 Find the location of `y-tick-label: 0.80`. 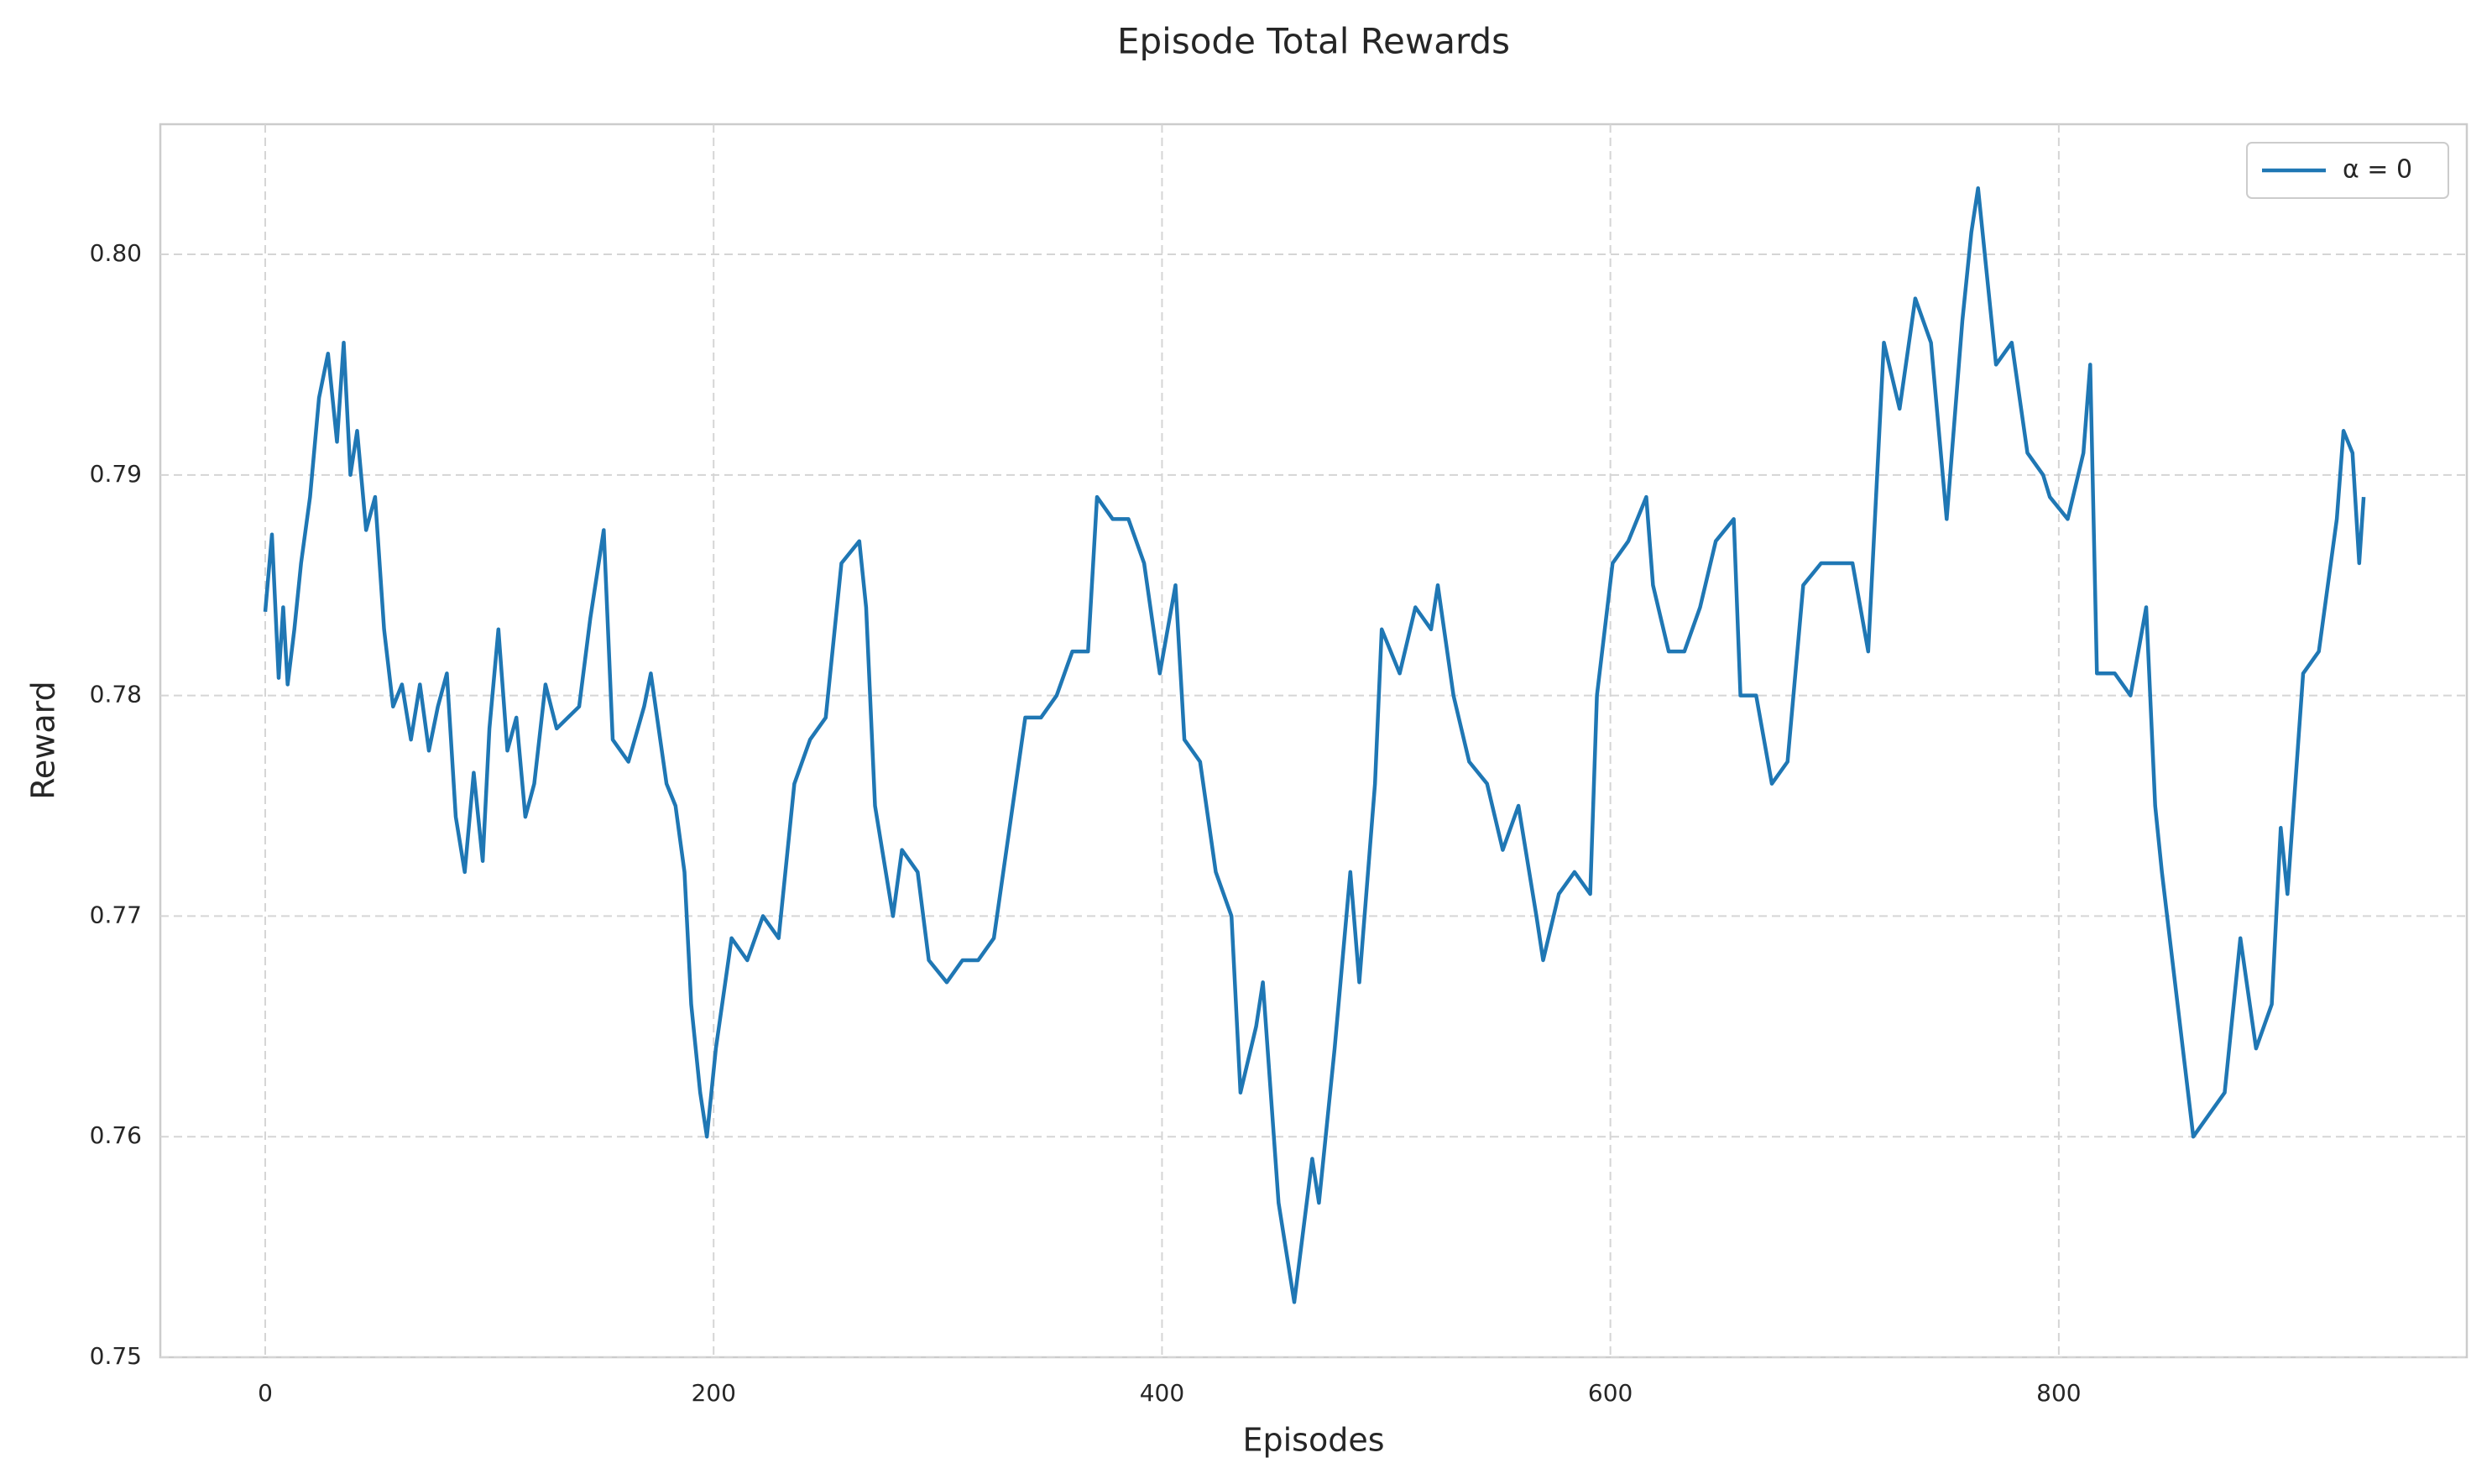

y-tick-label: 0.80 is located at coordinates (116, 253).